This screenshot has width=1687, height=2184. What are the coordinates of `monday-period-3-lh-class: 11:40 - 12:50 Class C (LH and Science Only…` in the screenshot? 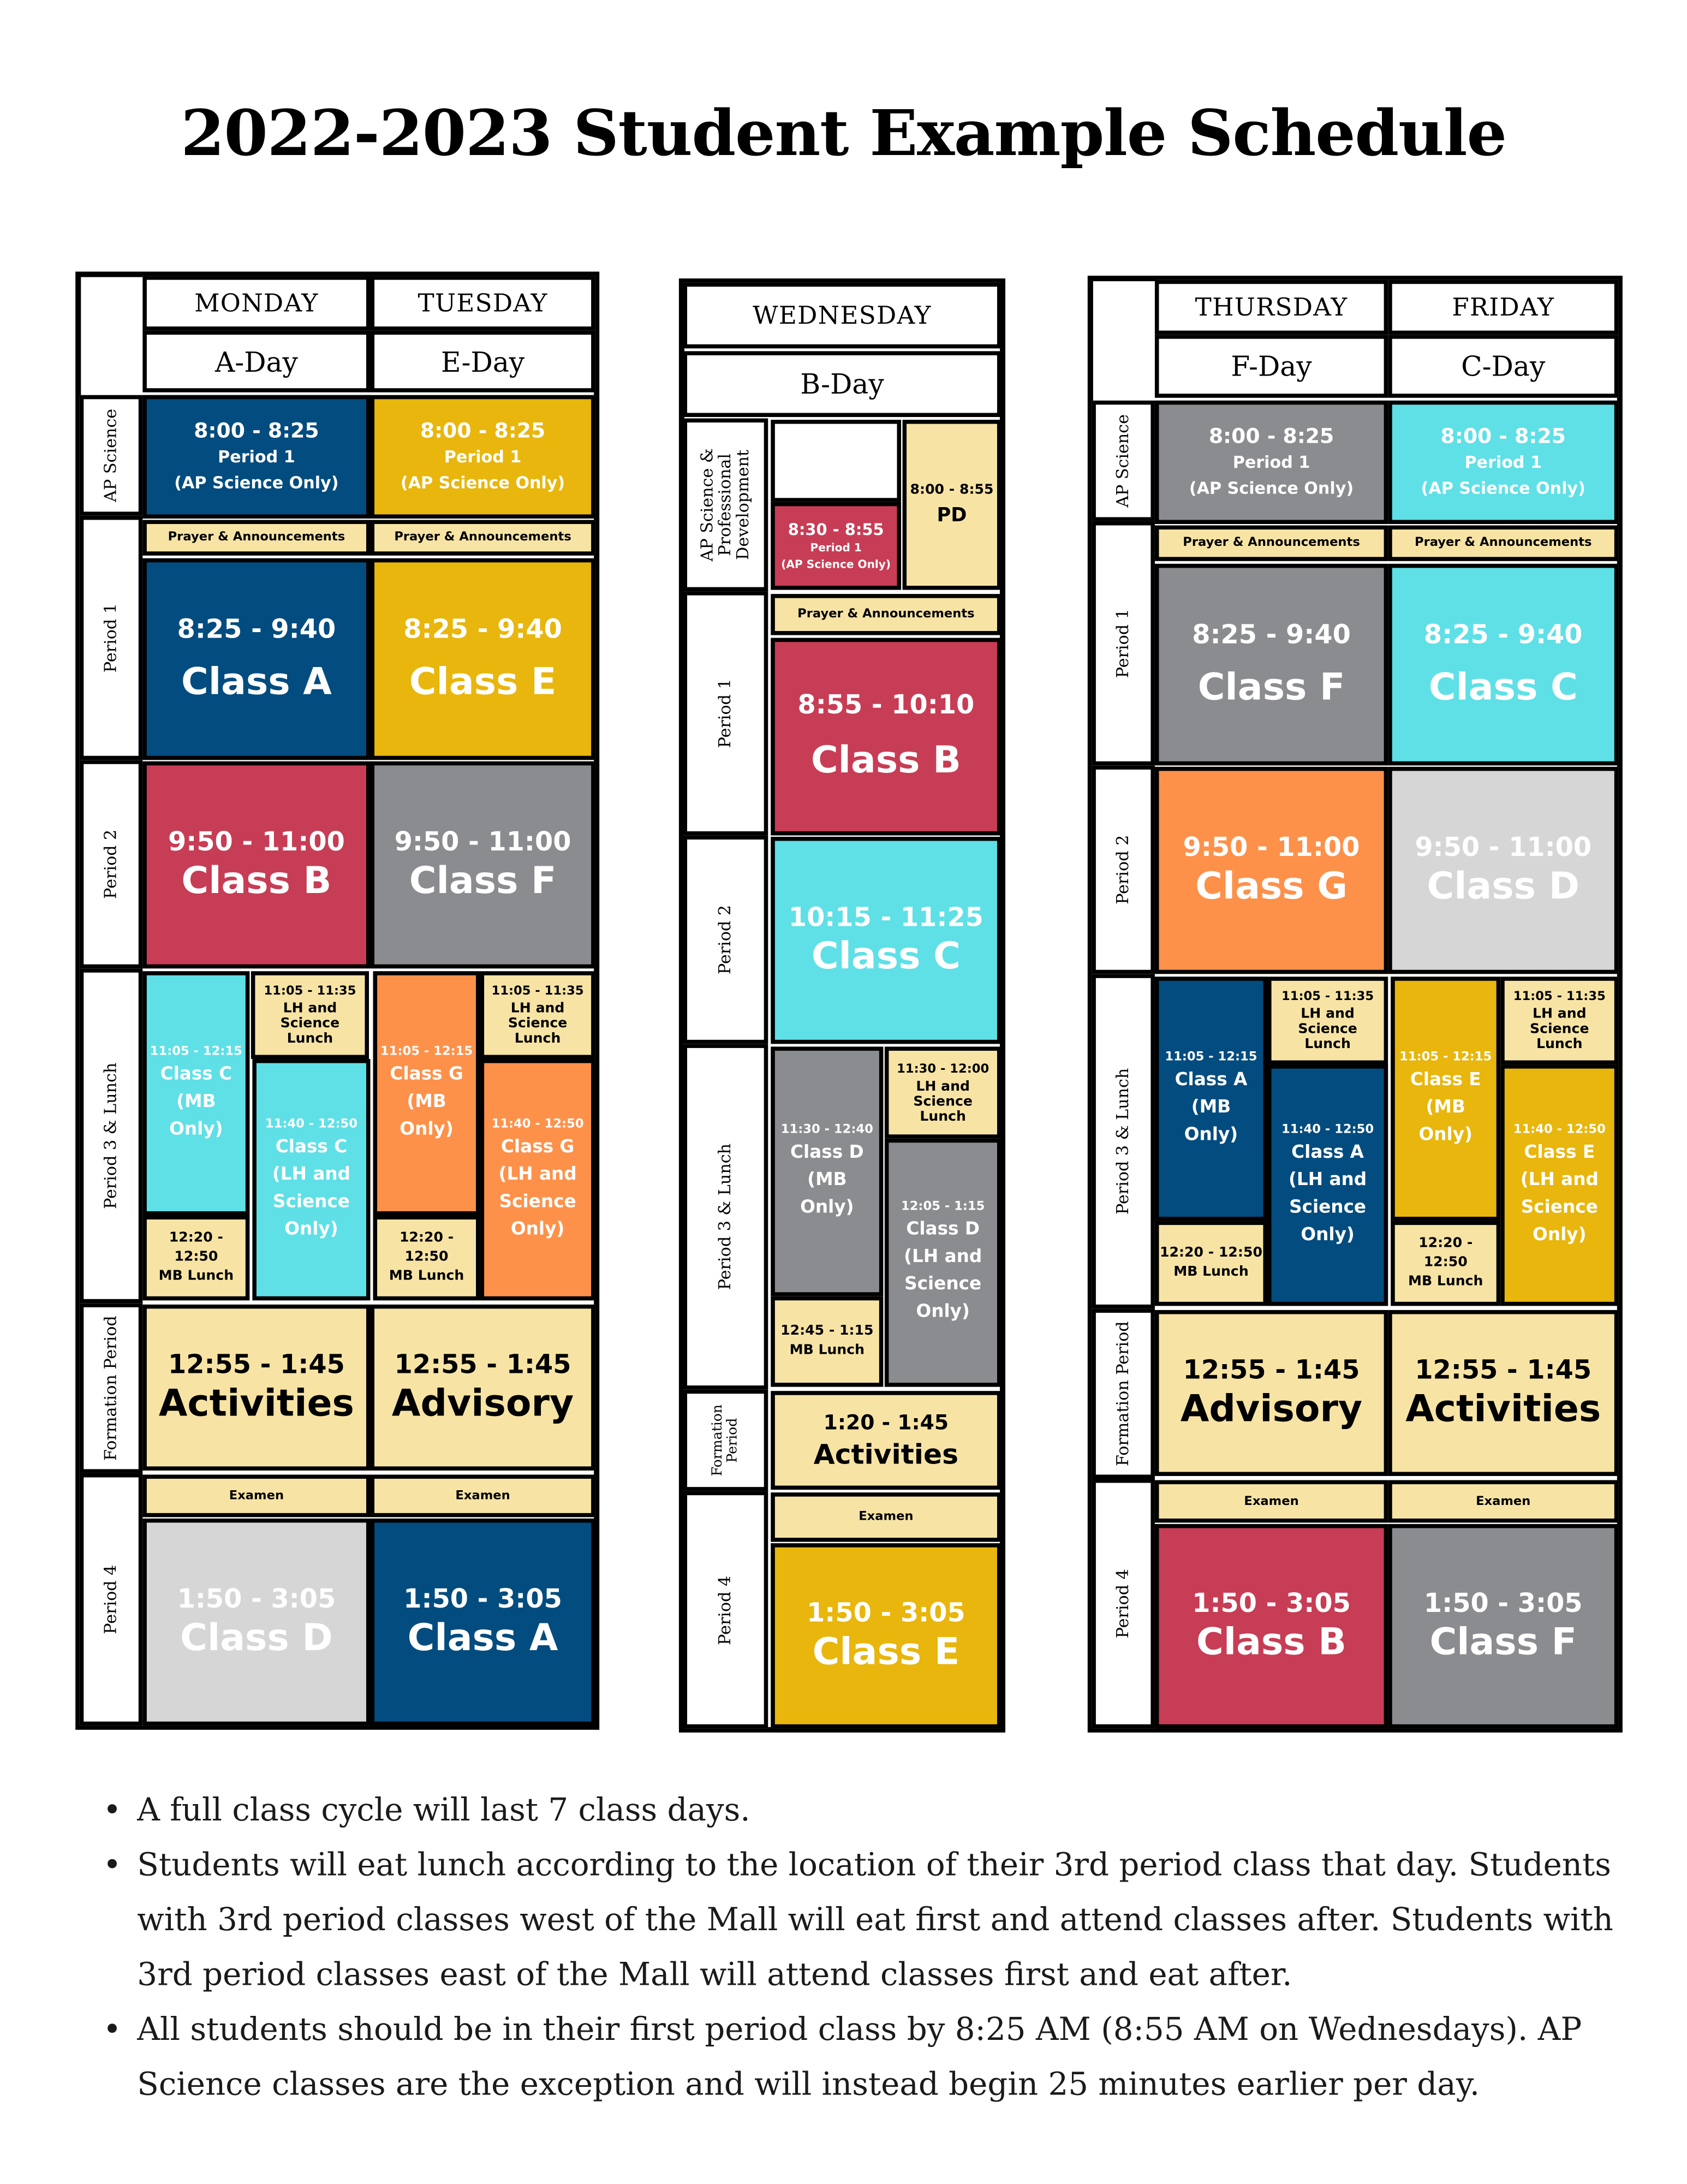 It's located at (311, 1180).